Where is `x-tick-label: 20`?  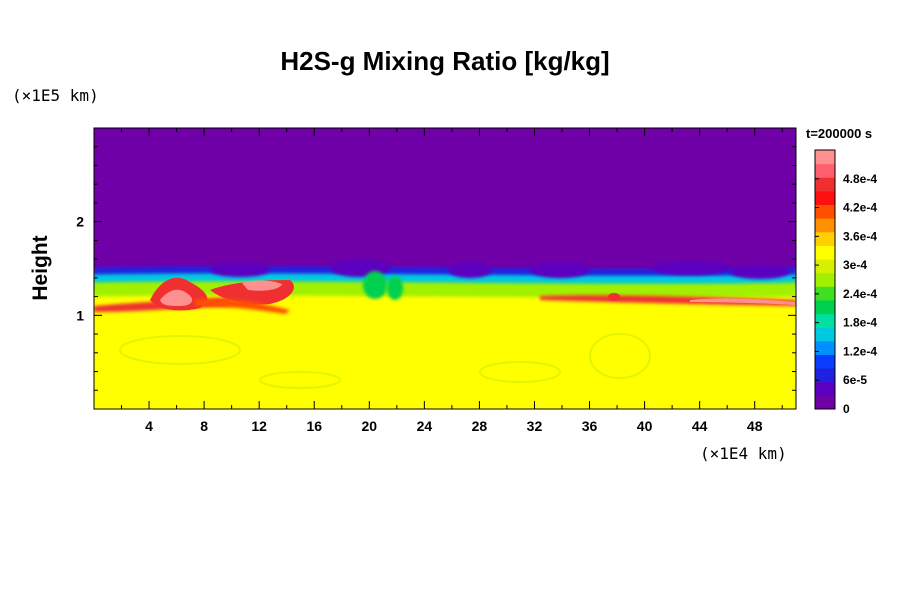
x-tick-label: 20 is located at coordinates (370, 426).